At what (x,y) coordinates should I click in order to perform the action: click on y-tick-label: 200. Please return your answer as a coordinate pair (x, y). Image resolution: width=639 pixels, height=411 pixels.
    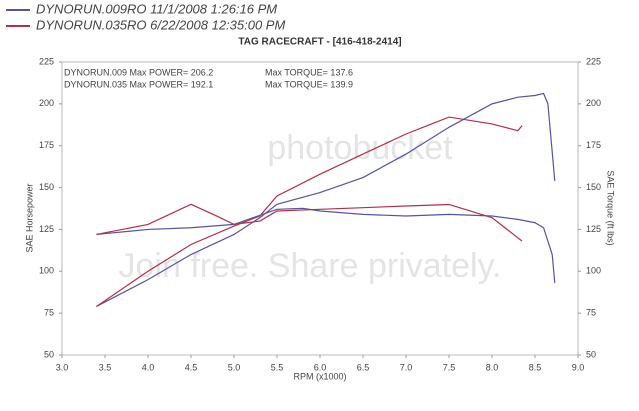
    Looking at the image, I should click on (46, 103).